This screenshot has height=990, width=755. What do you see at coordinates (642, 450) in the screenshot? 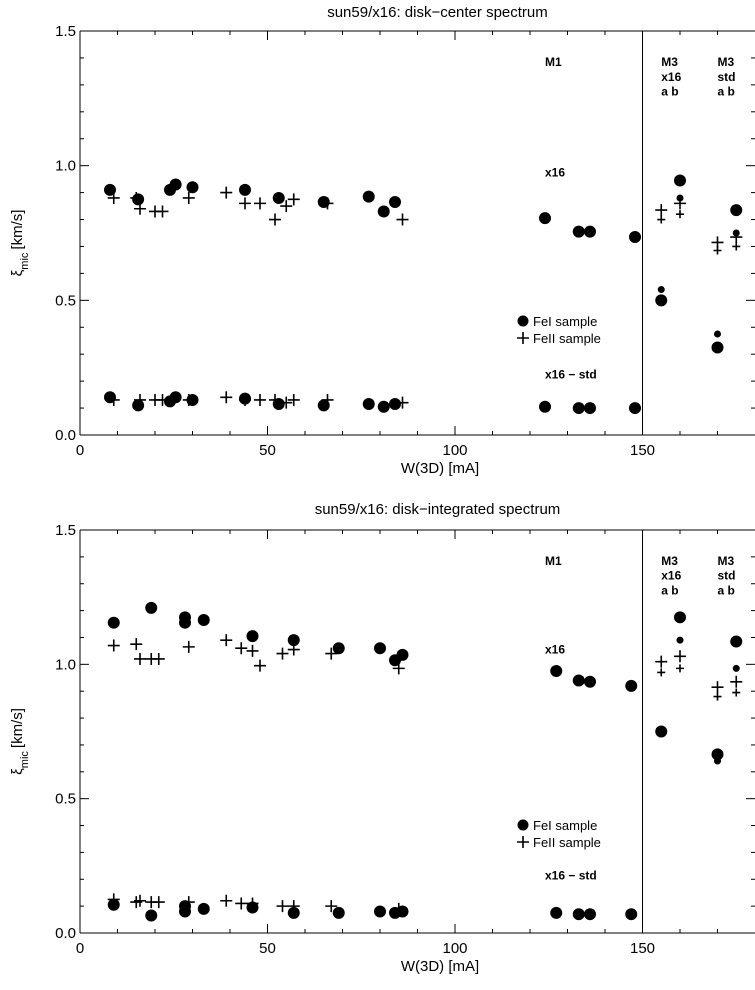
I see `x-tick-label: 150` at bounding box center [642, 450].